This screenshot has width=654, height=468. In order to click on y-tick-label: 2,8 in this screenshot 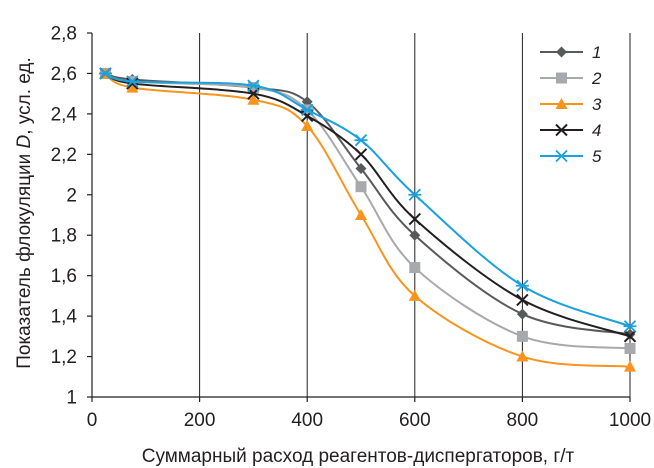, I will do `click(64, 34)`.